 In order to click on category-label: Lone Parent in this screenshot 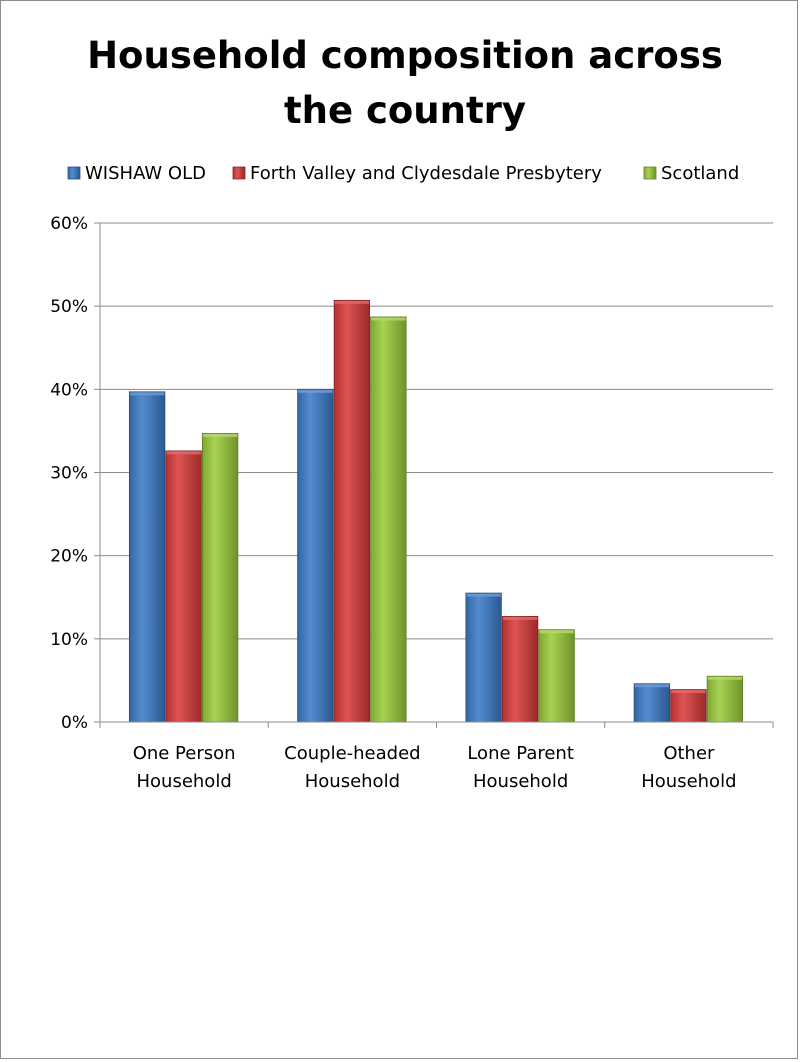, I will do `click(520, 753)`.